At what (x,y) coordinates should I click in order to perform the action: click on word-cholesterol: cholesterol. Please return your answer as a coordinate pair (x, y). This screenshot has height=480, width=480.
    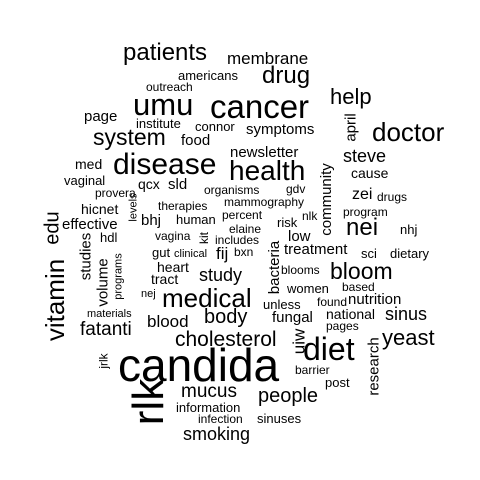
    Looking at the image, I should click on (226, 339).